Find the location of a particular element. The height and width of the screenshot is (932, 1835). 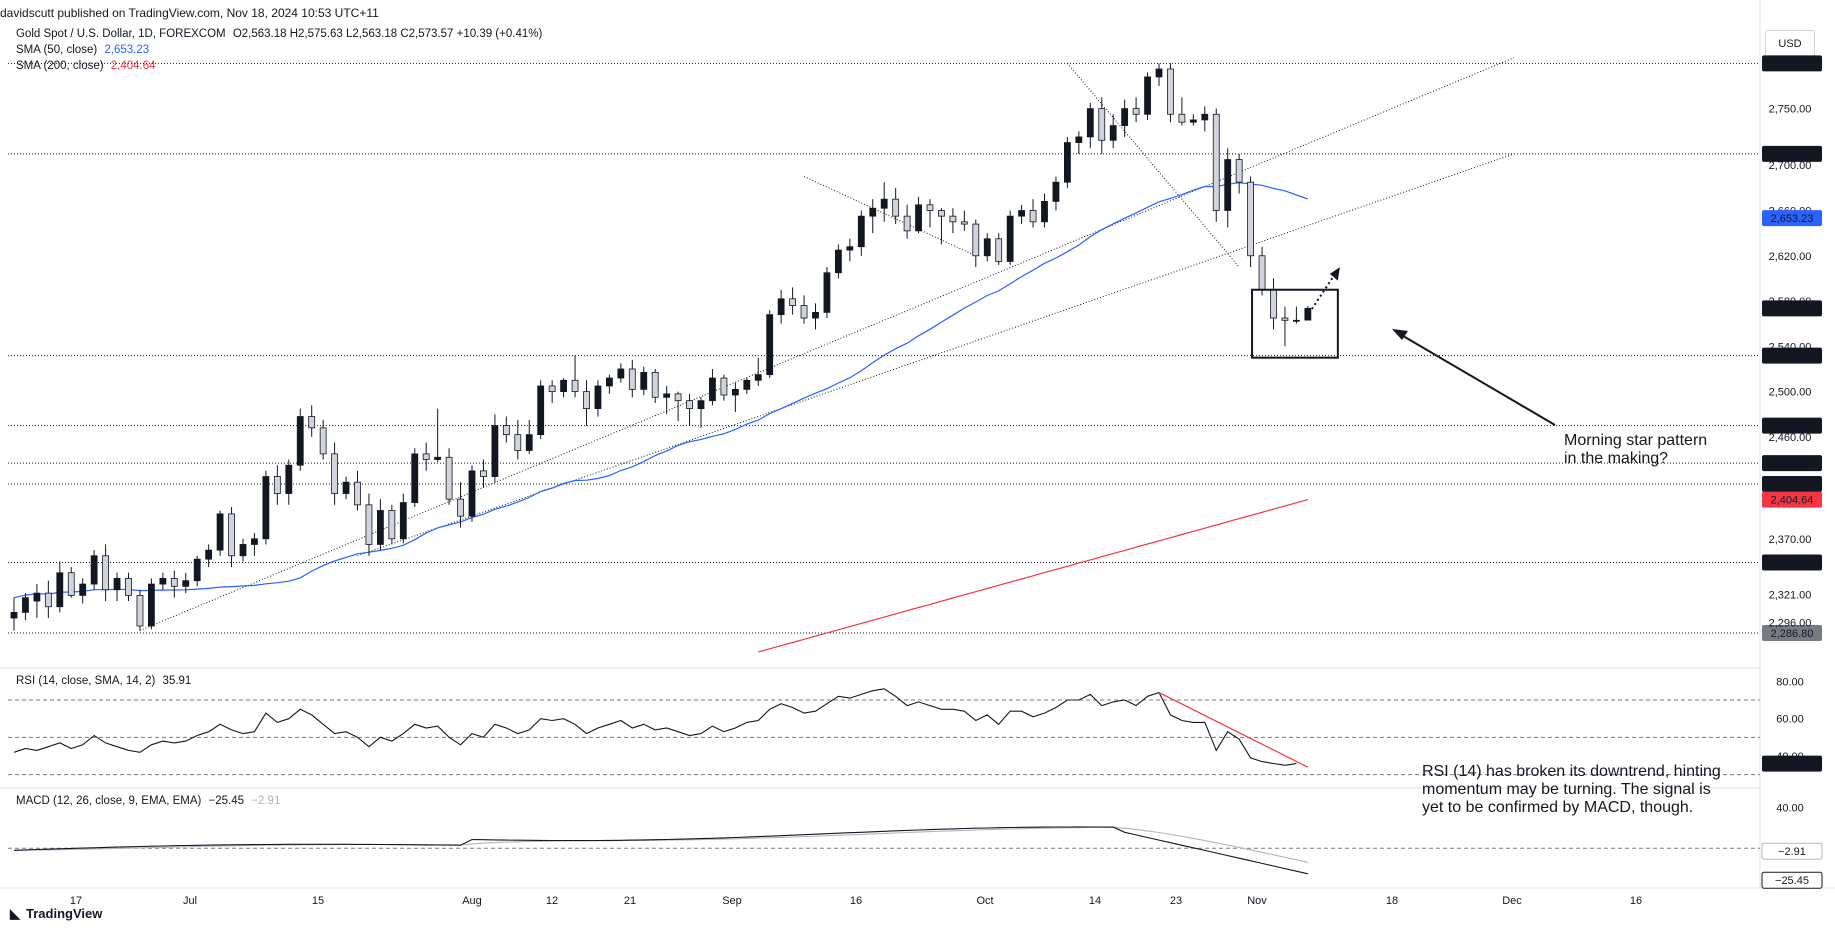

morning-star-box is located at coordinates (1295, 323).